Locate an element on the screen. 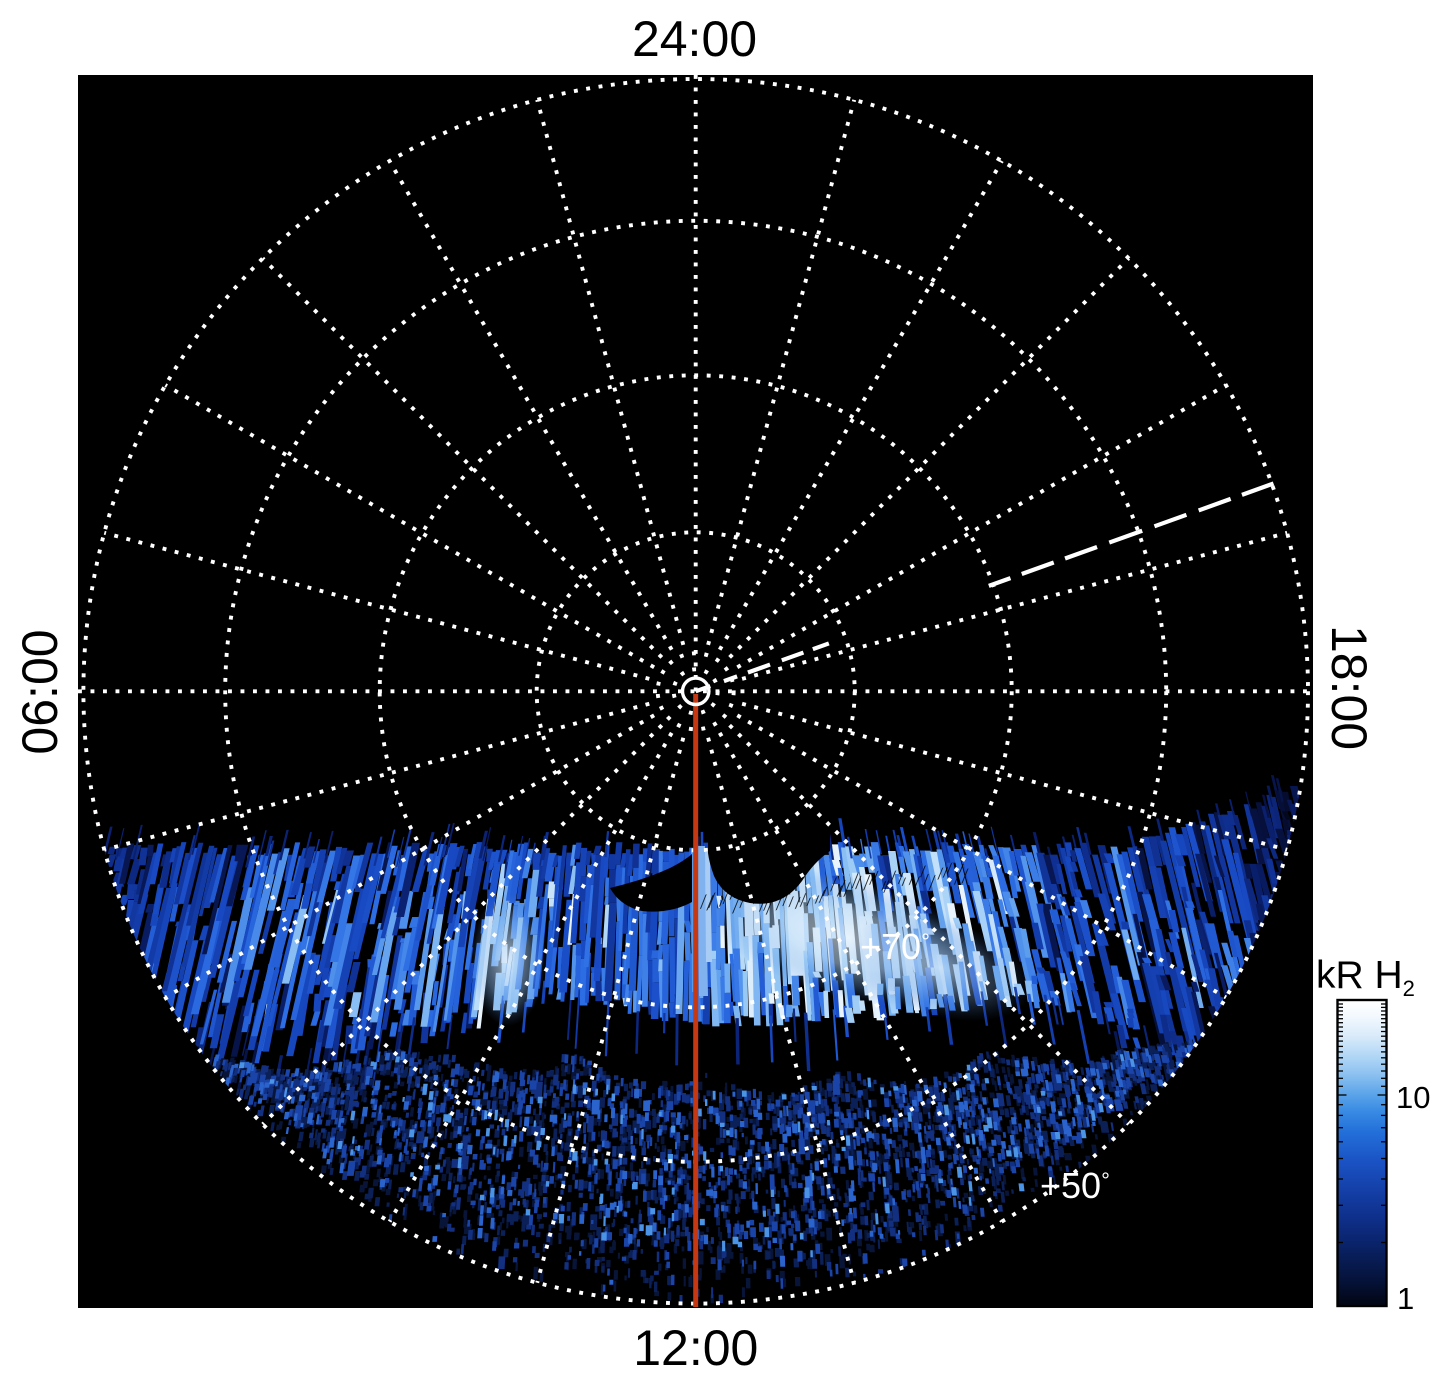 This screenshot has height=1384, width=1447. svg-text: +70° is located at coordinates (895, 946).